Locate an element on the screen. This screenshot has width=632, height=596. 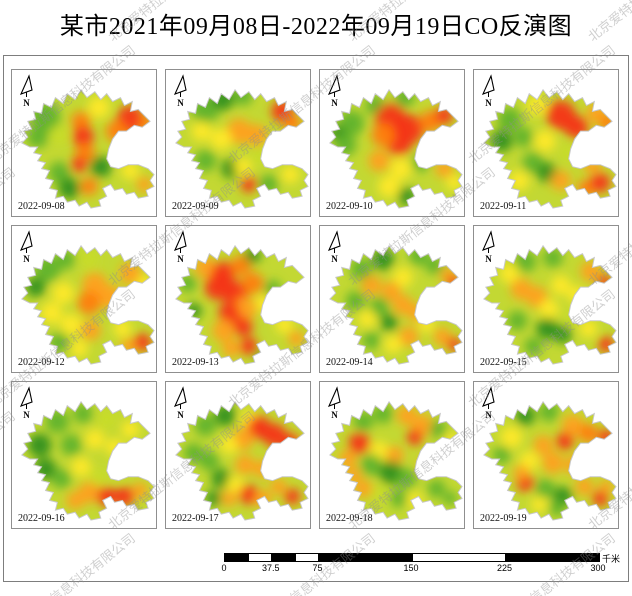
panel-date-label: 2022-09-18 is located at coordinates (349, 518).